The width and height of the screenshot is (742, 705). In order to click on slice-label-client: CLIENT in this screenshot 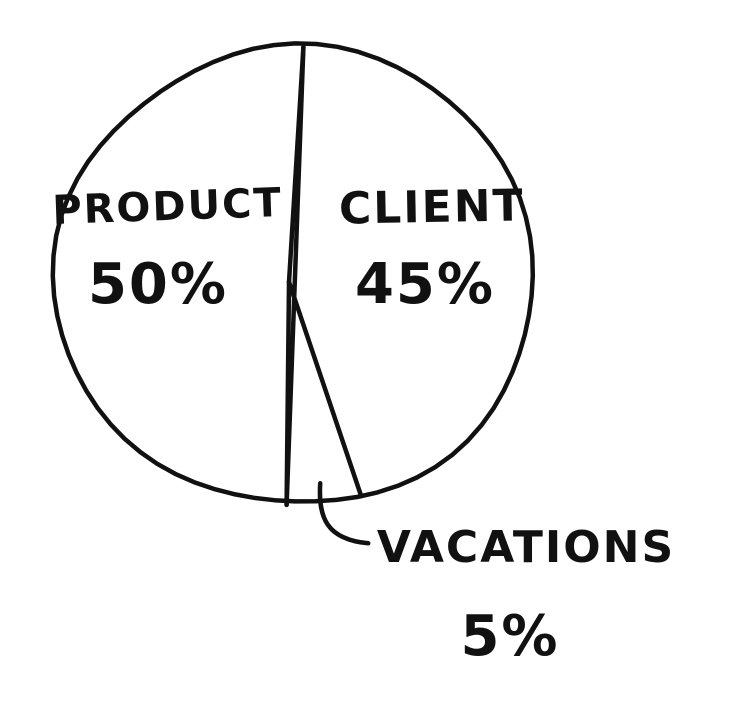, I will do `click(432, 207)`.